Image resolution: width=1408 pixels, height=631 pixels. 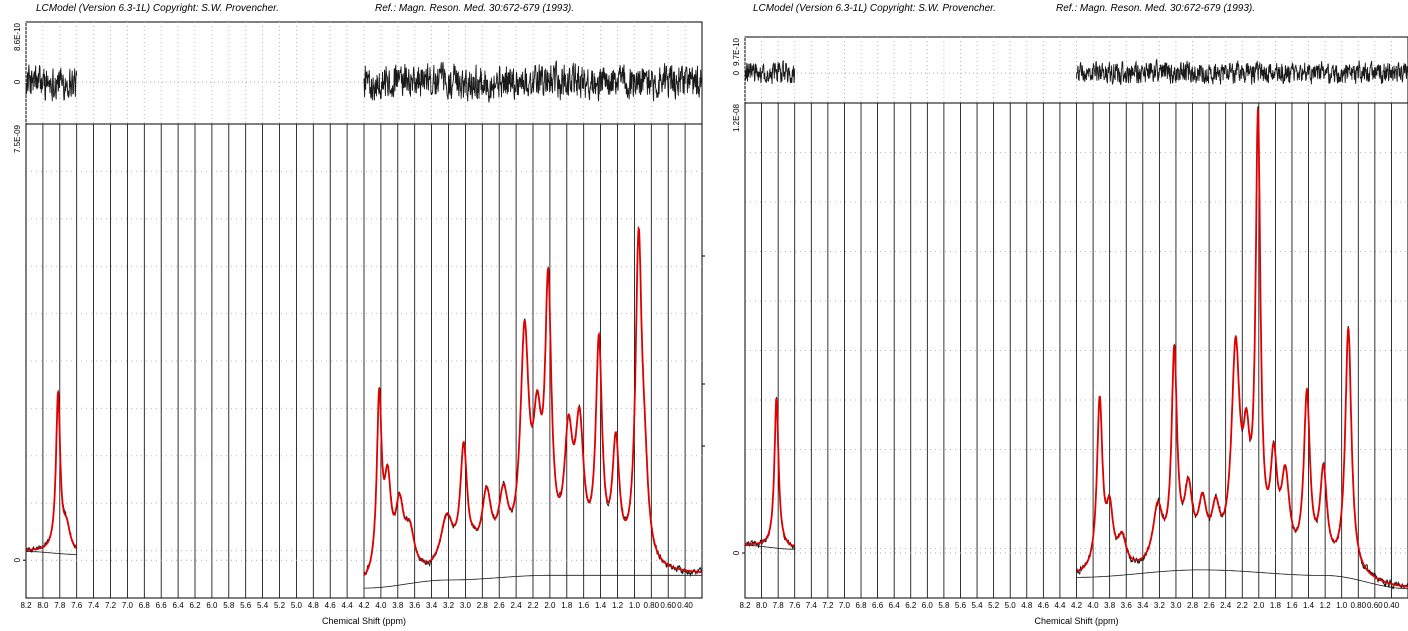 I want to click on y-tick-label: 7.5E-09, so click(x=17, y=138).